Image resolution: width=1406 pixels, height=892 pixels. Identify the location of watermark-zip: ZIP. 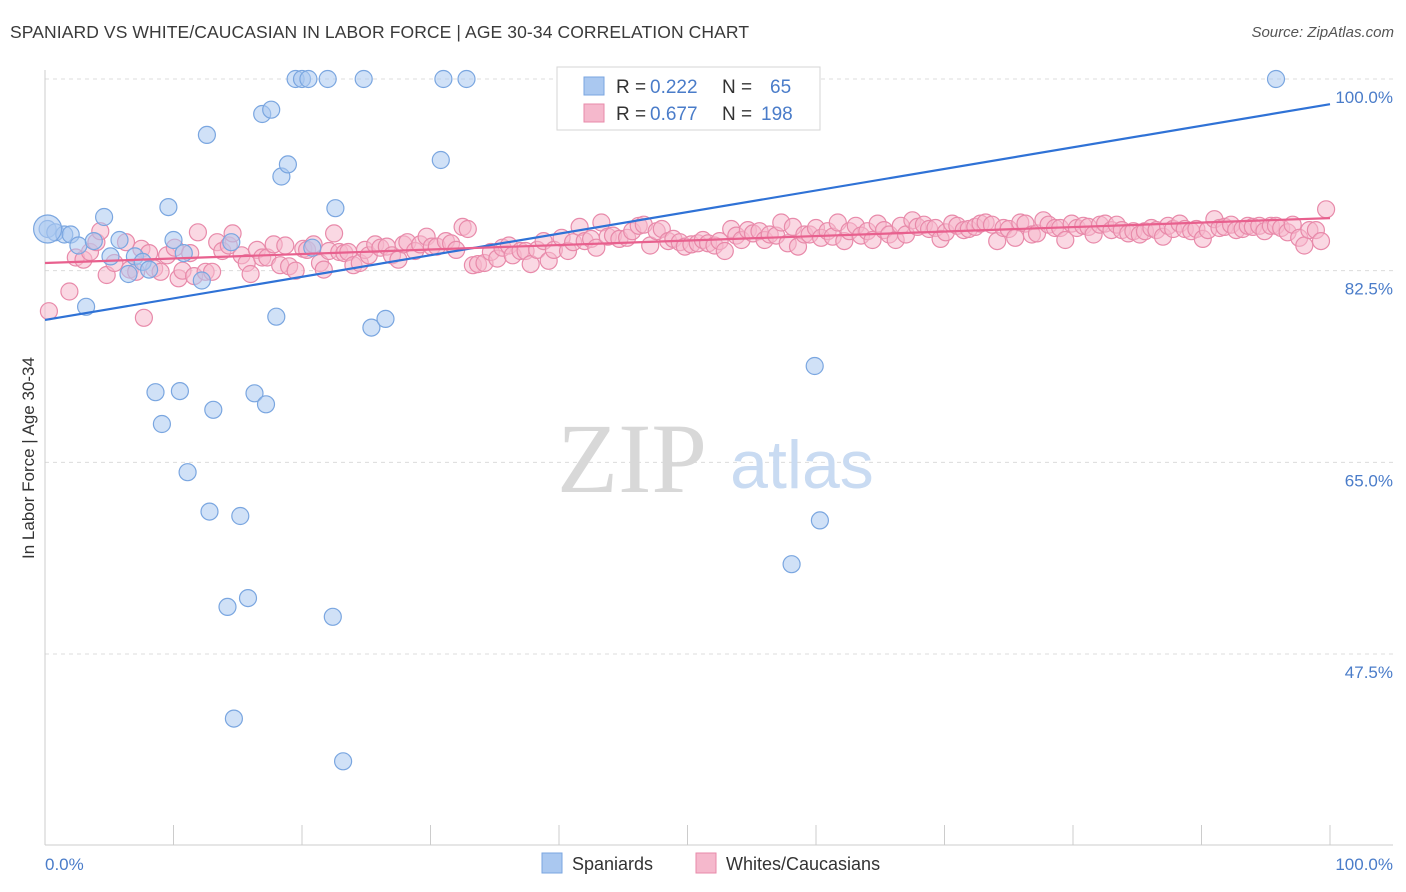
(632, 458).